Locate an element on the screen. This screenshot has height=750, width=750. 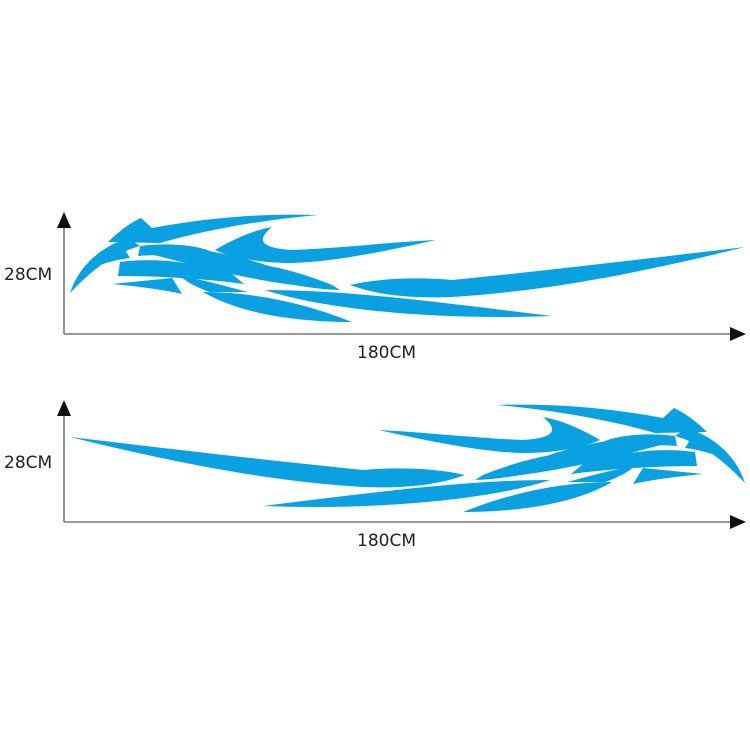
height-label-bottom: 28CM is located at coordinates (28, 463).